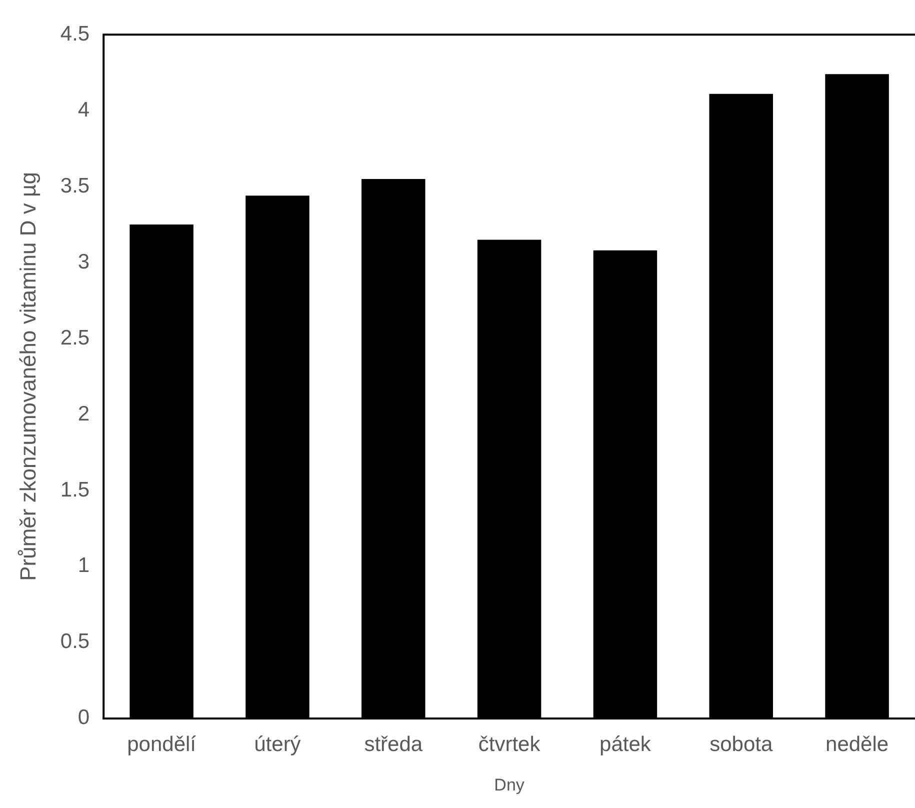  What do you see at coordinates (857, 744) in the screenshot?
I see `x-tick-label: neděle` at bounding box center [857, 744].